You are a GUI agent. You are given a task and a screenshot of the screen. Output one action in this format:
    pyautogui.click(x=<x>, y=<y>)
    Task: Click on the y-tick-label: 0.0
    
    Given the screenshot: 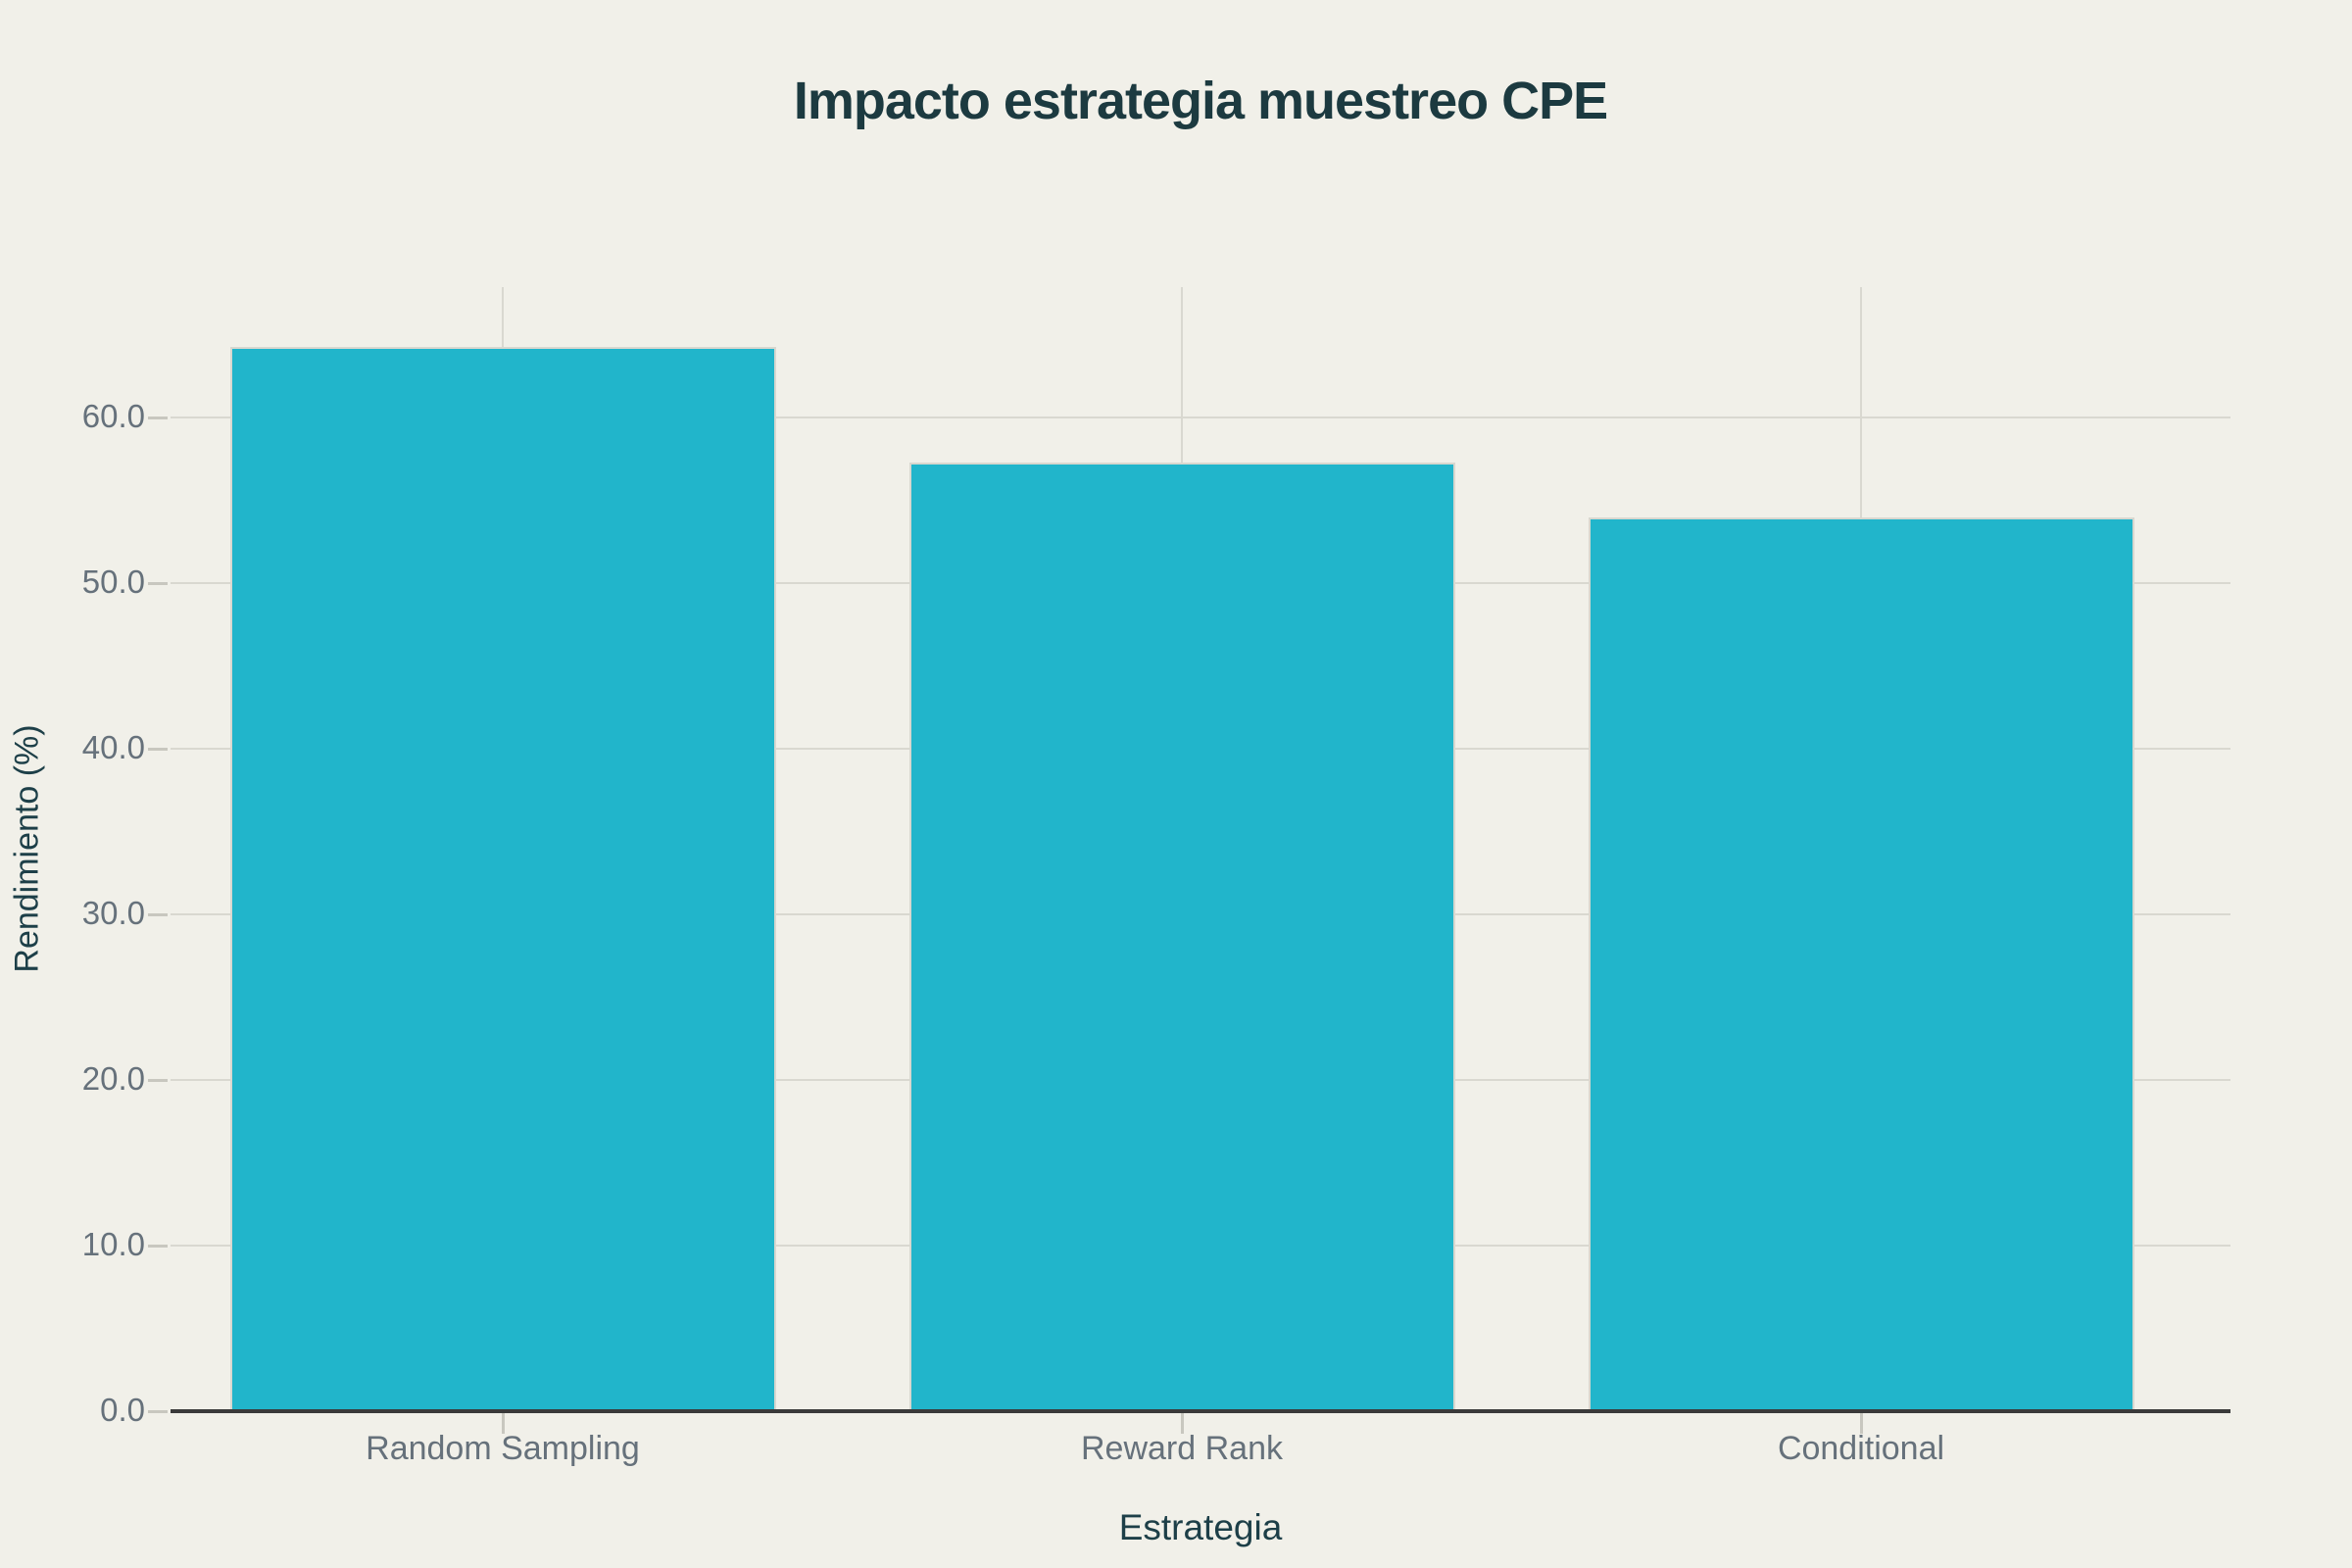 What is the action you would take?
    pyautogui.click(x=122, y=1410)
    